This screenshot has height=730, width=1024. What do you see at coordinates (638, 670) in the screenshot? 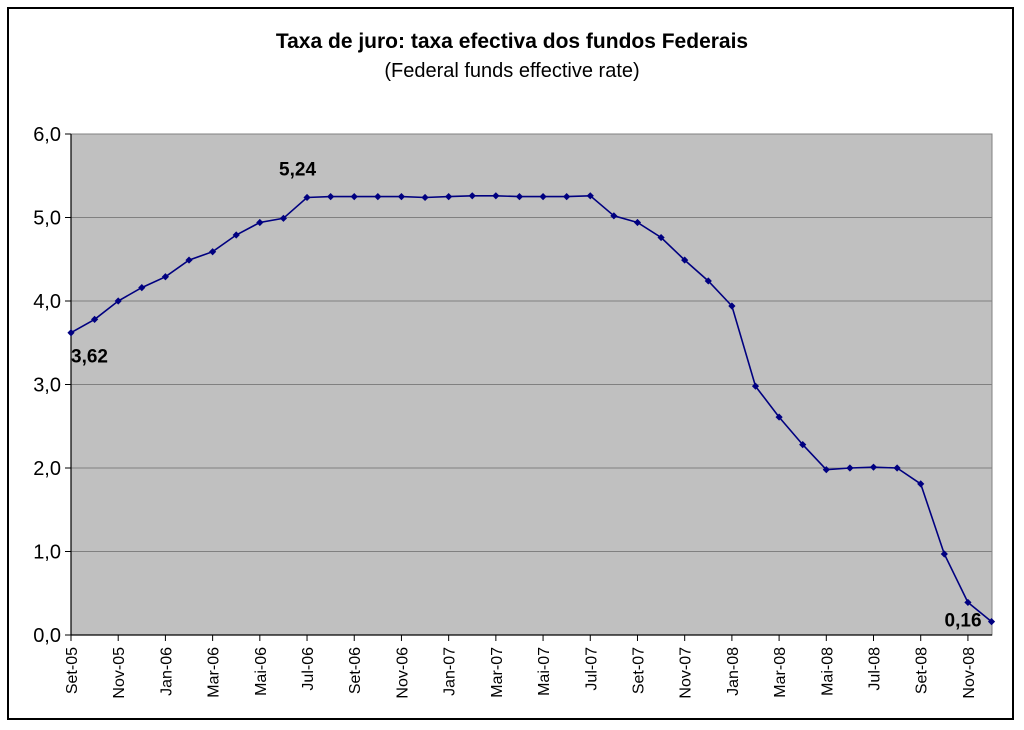
I see `x-tick-label: Set-07` at bounding box center [638, 670].